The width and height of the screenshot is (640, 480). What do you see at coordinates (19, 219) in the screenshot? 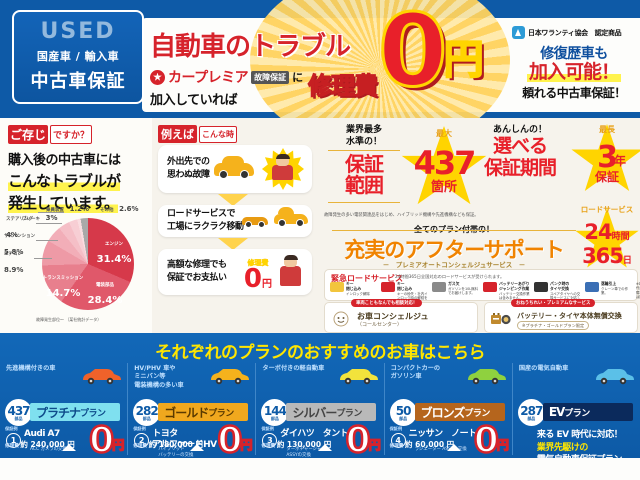
I see `pie-cat-5: ステアリング` at bounding box center [19, 219].